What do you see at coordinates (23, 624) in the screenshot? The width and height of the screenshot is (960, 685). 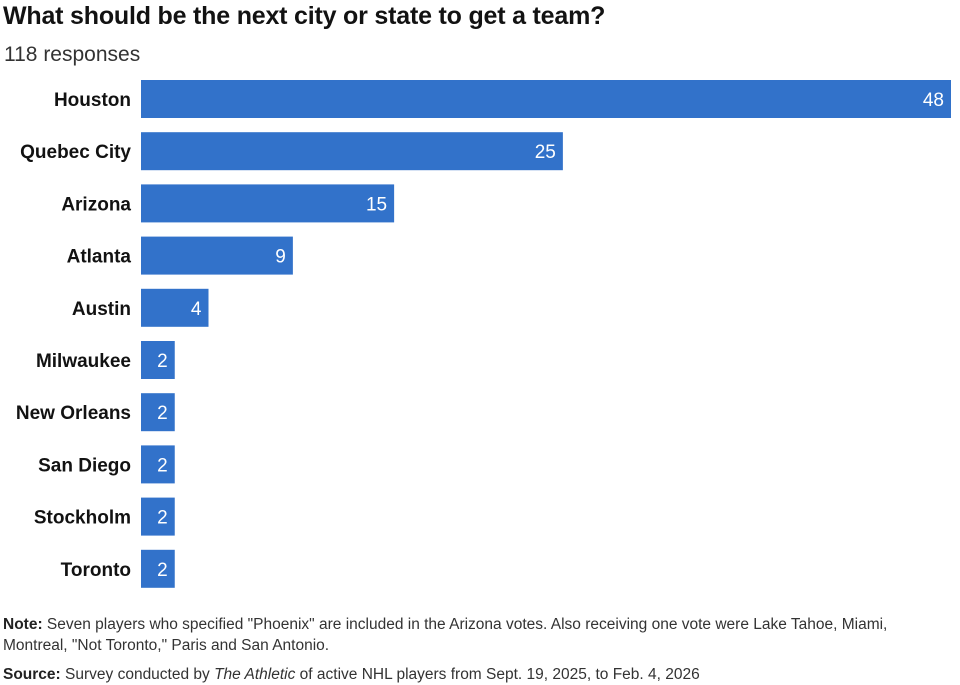 I see `note-label: Note:` at bounding box center [23, 624].